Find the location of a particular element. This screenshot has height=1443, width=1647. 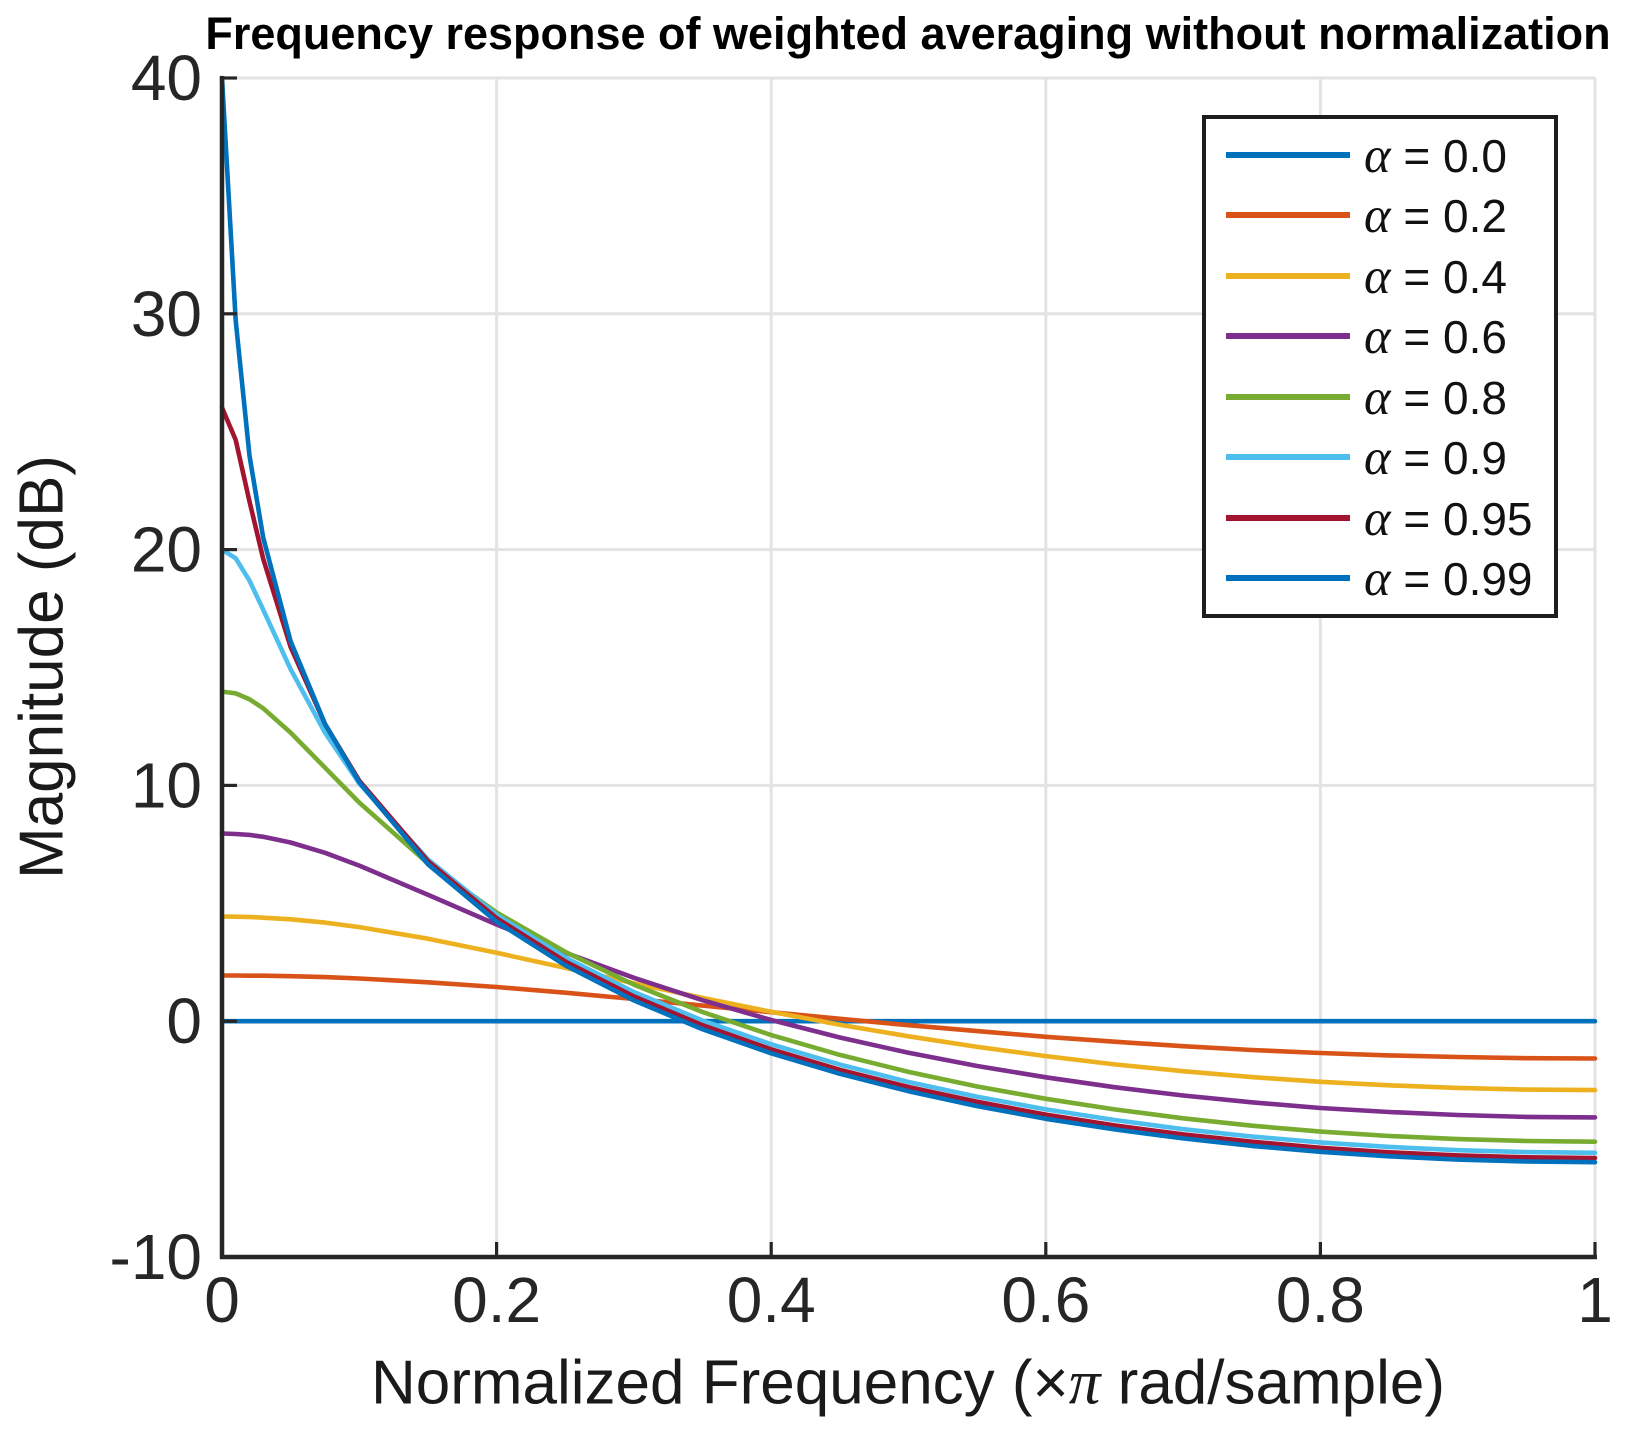

legend-item: α = 0.4 is located at coordinates (1380, 276).